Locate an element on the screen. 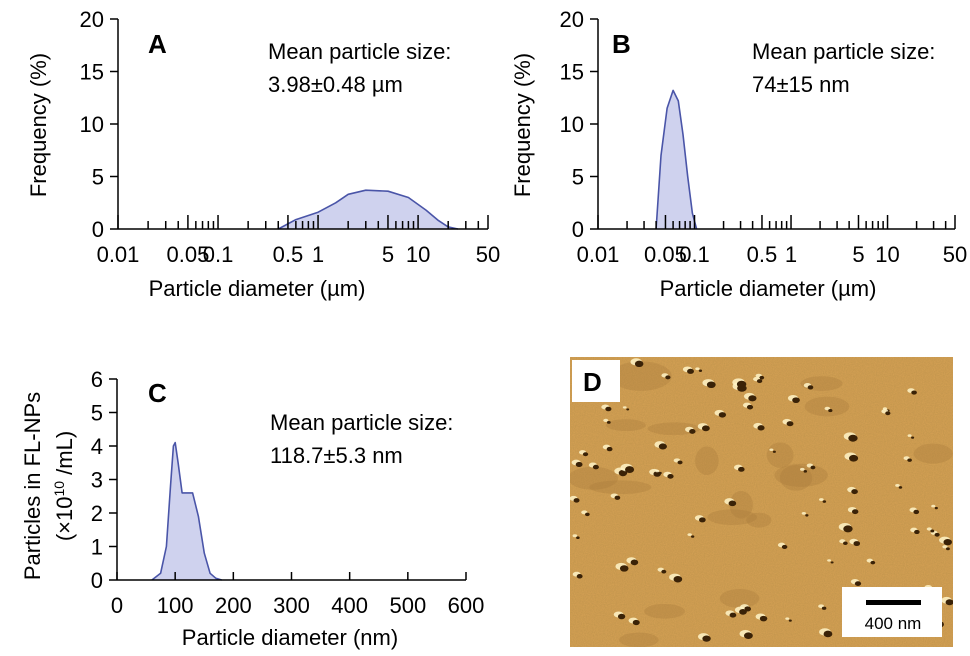  distribution-fill is located at coordinates (676, 160).